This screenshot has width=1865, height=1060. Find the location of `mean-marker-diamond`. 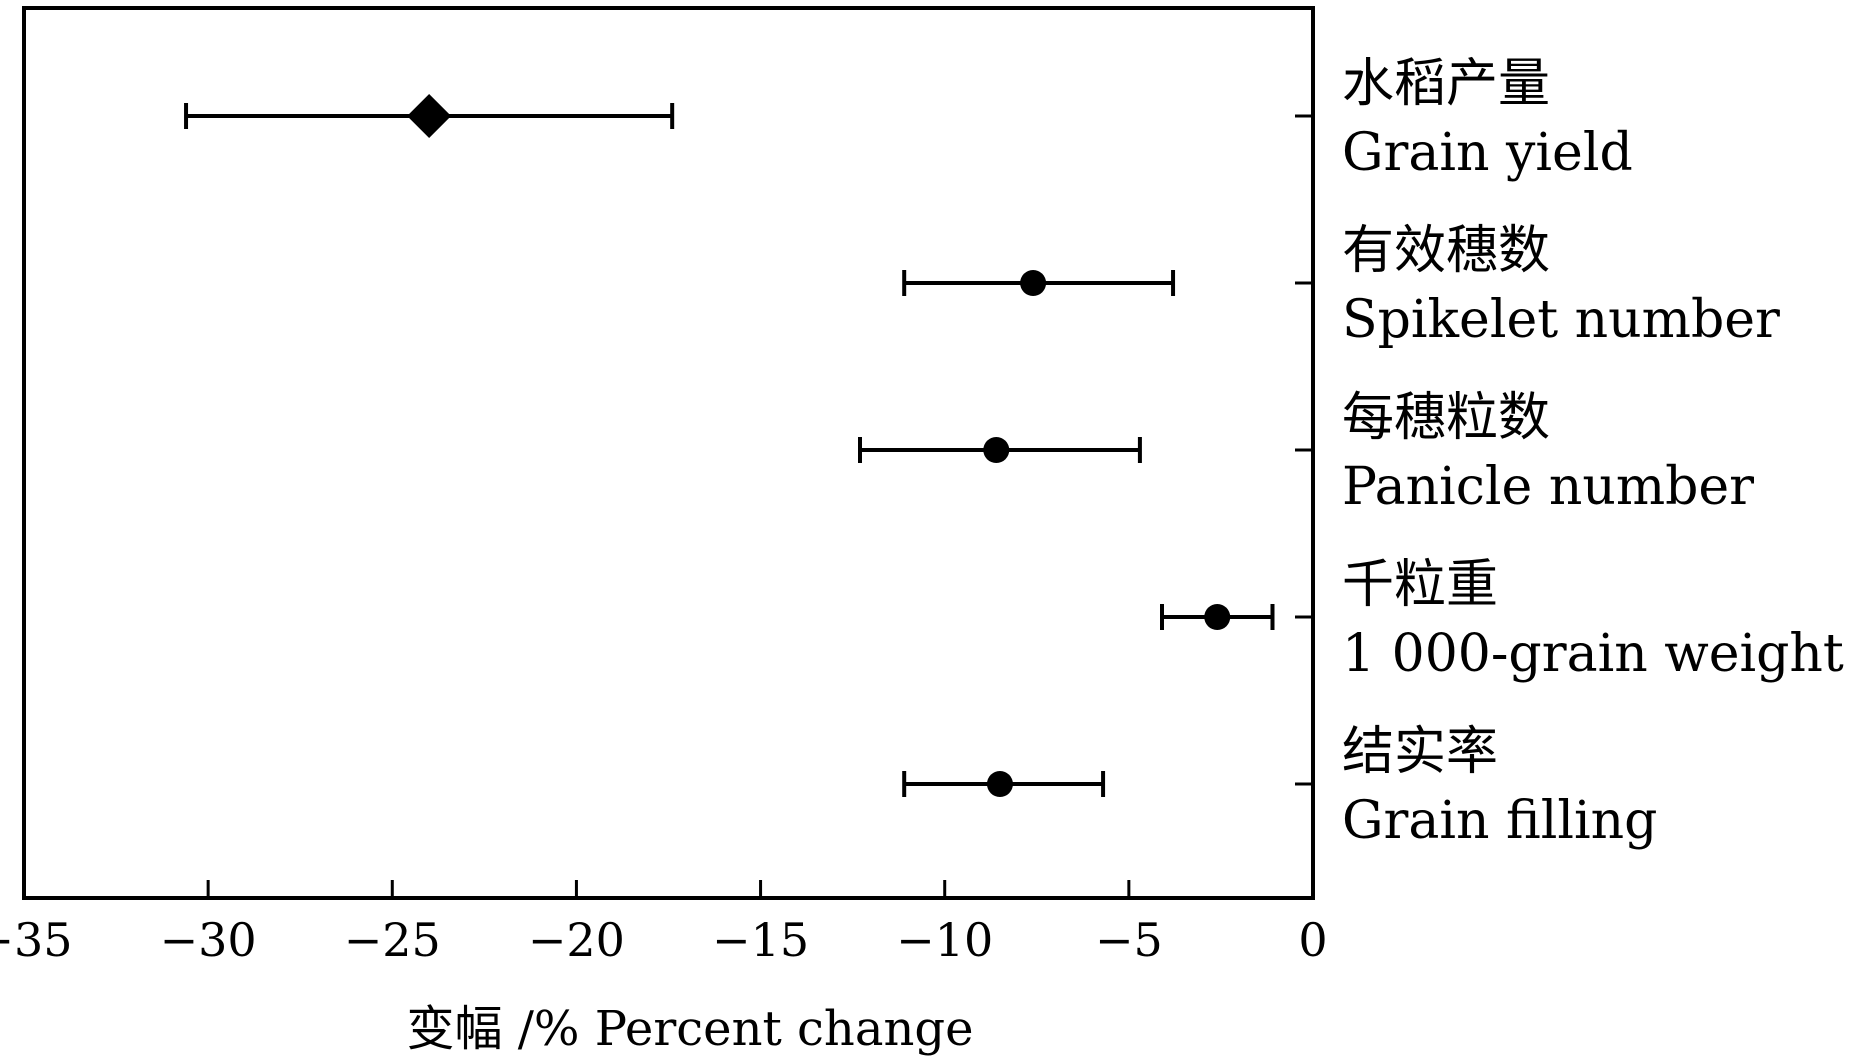

mean-marker-diamond is located at coordinates (429, 116).